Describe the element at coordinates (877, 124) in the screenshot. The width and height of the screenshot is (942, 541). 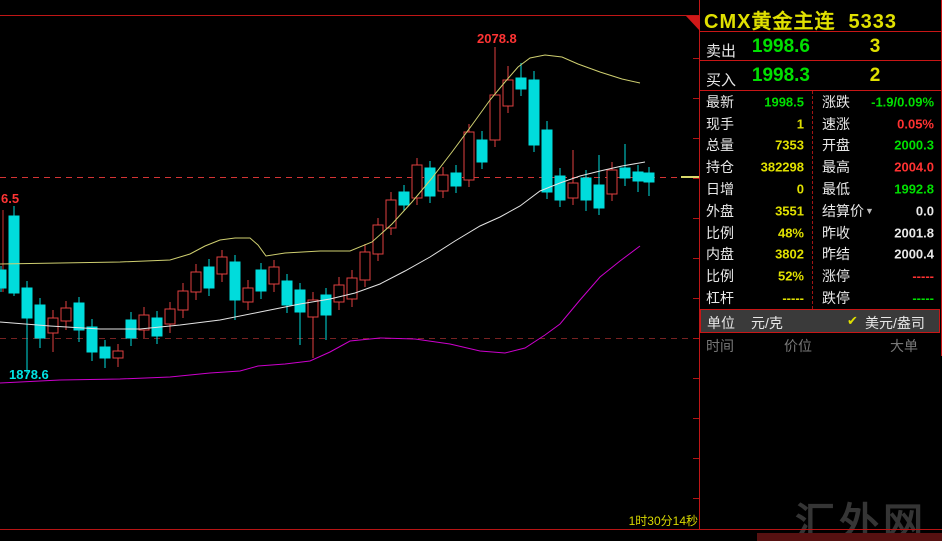
I see `quote-row-速涨: 速涨 0.05%` at that location.